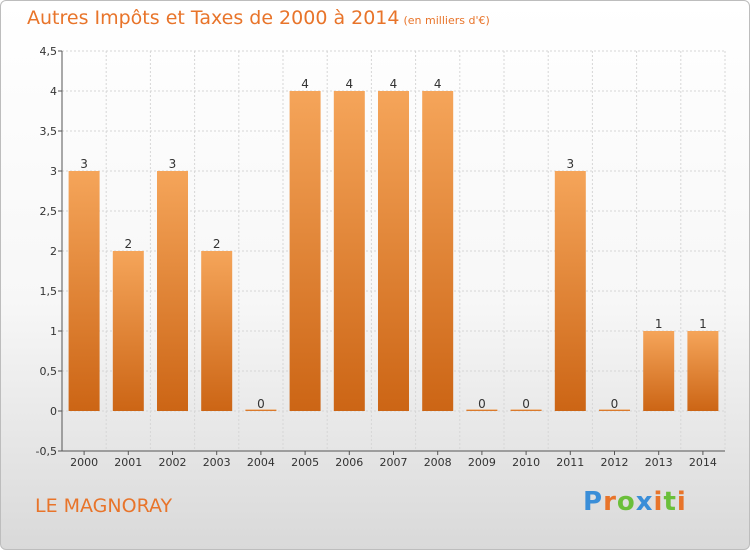 This screenshot has height=550, width=750. What do you see at coordinates (49, 371) in the screenshot?
I see `y-tick-label: 0,5` at bounding box center [49, 371].